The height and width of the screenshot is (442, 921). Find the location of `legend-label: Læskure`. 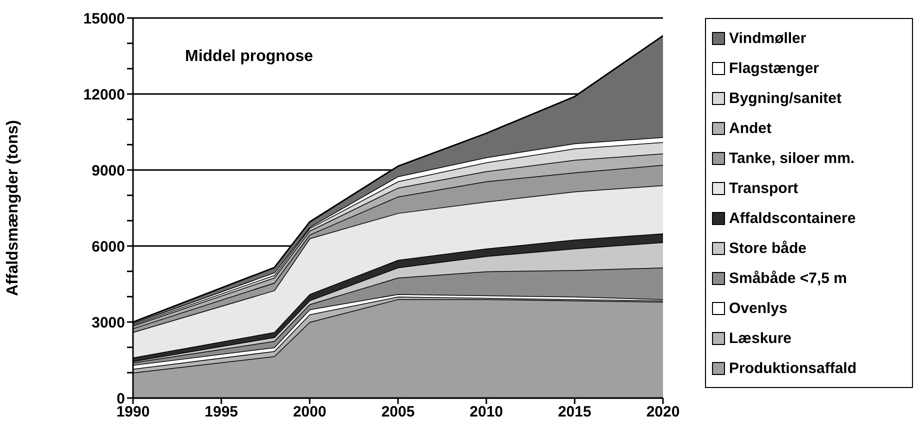

legend-label: Læskure is located at coordinates (760, 338).